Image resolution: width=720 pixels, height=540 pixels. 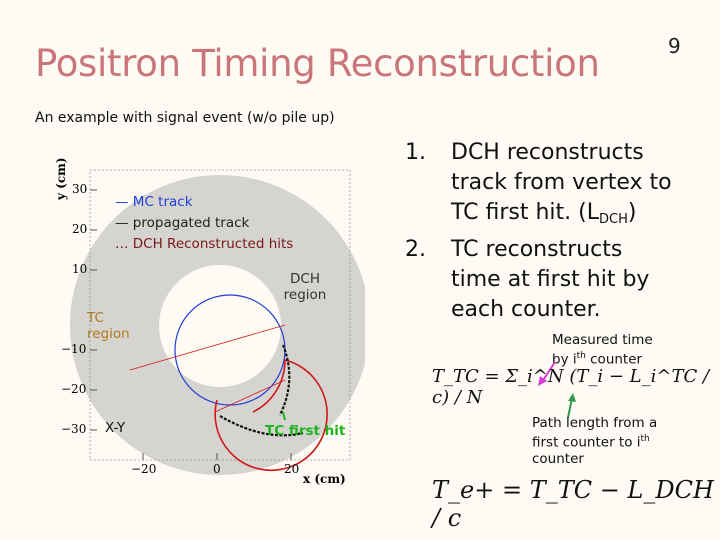 What do you see at coordinates (614, 359) in the screenshot?
I see `measured-time-line-2-suffix: counter` at bounding box center [614, 359].